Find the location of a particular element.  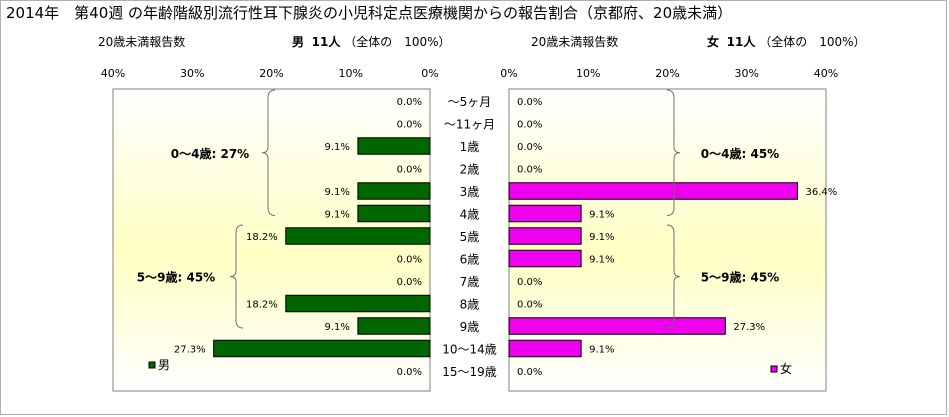

left-tick-label: 10% is located at coordinates (351, 73).